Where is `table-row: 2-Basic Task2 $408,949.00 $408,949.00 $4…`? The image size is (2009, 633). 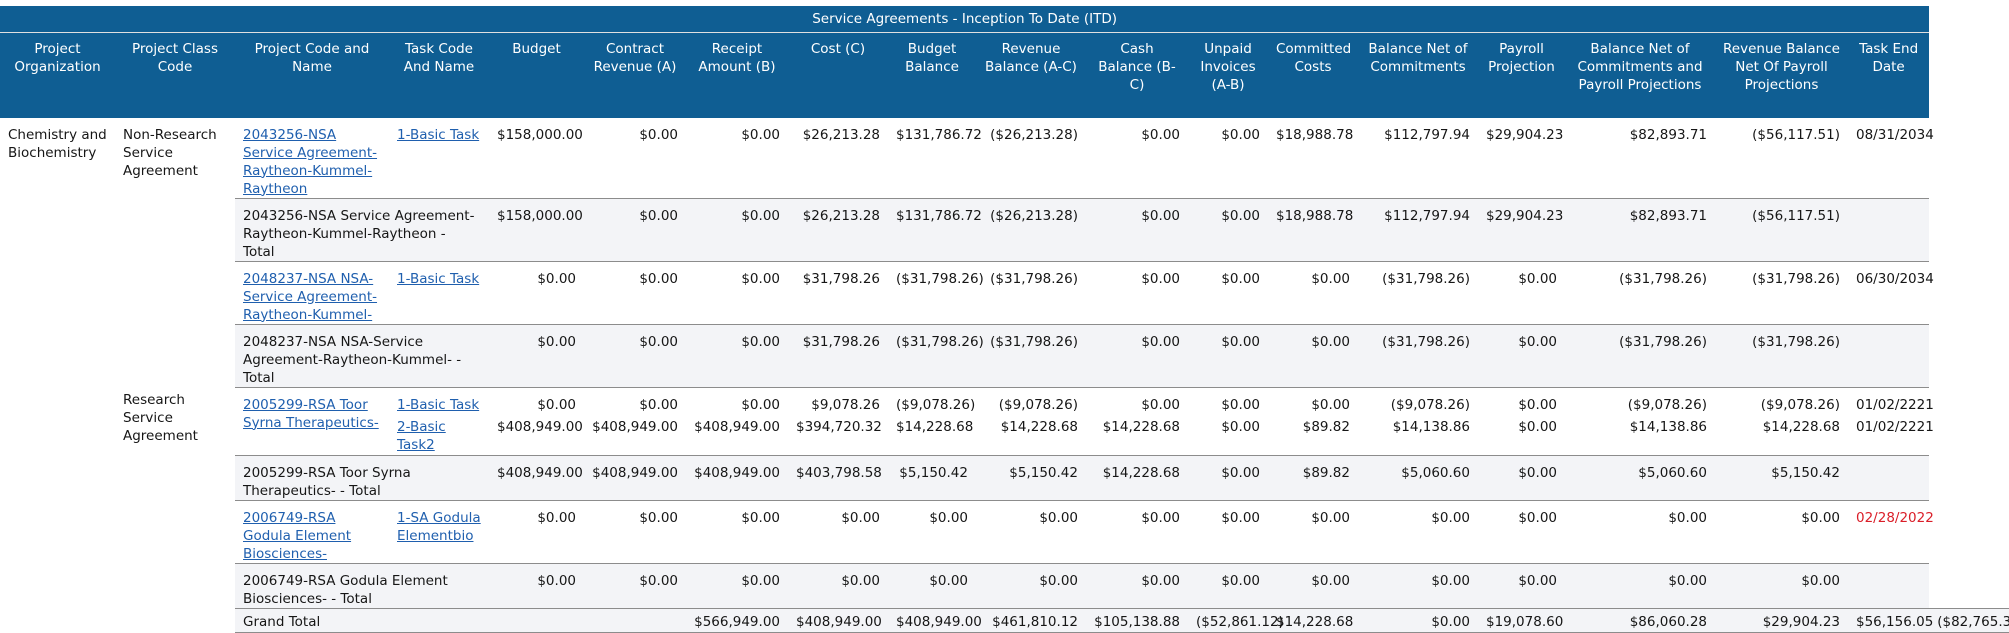 table-row: 2-Basic Task2 $408,949.00 $408,949.00 $4… is located at coordinates (1004, 435).